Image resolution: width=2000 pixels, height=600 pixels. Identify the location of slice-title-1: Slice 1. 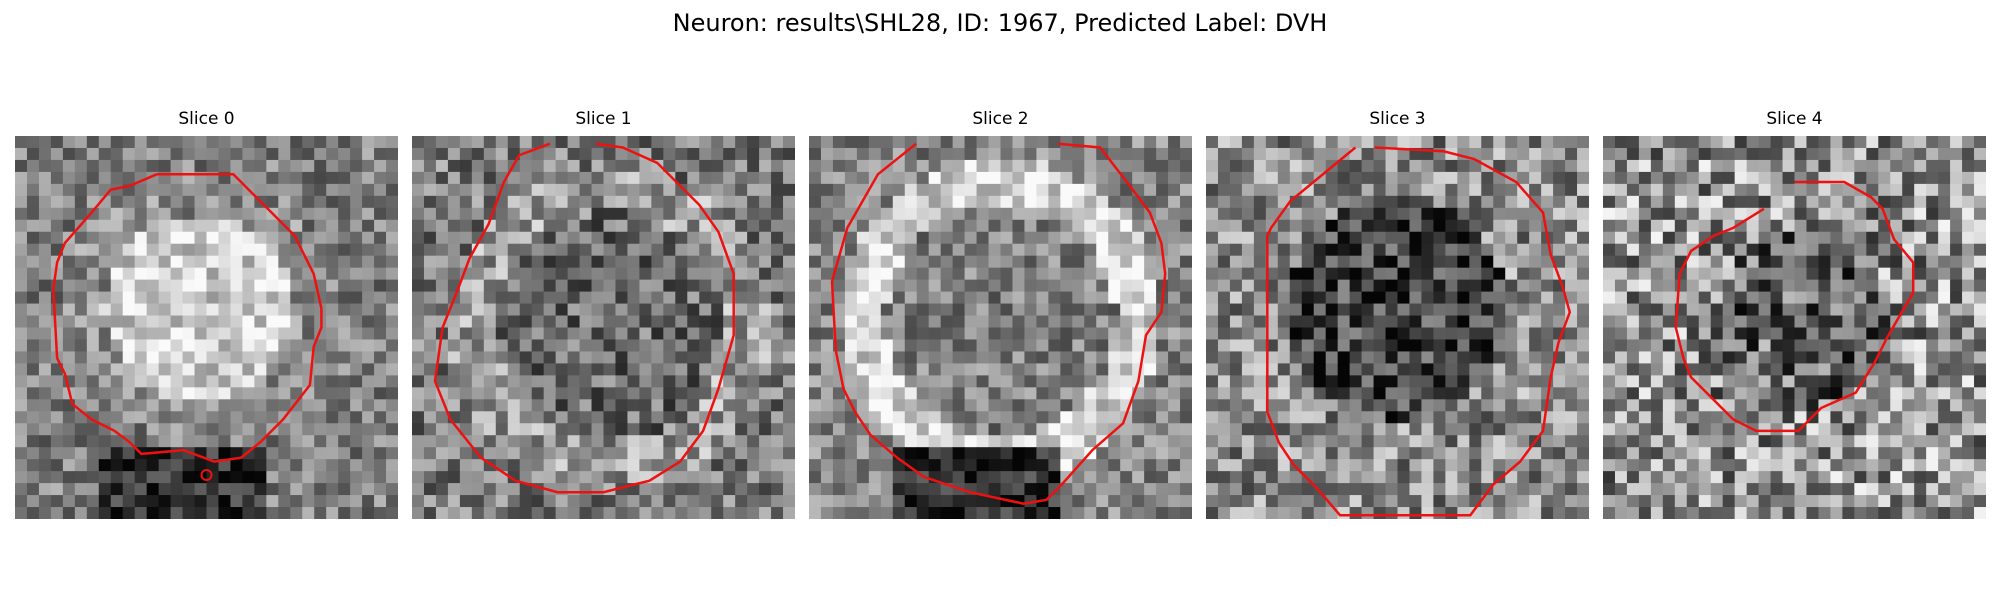
(603, 119).